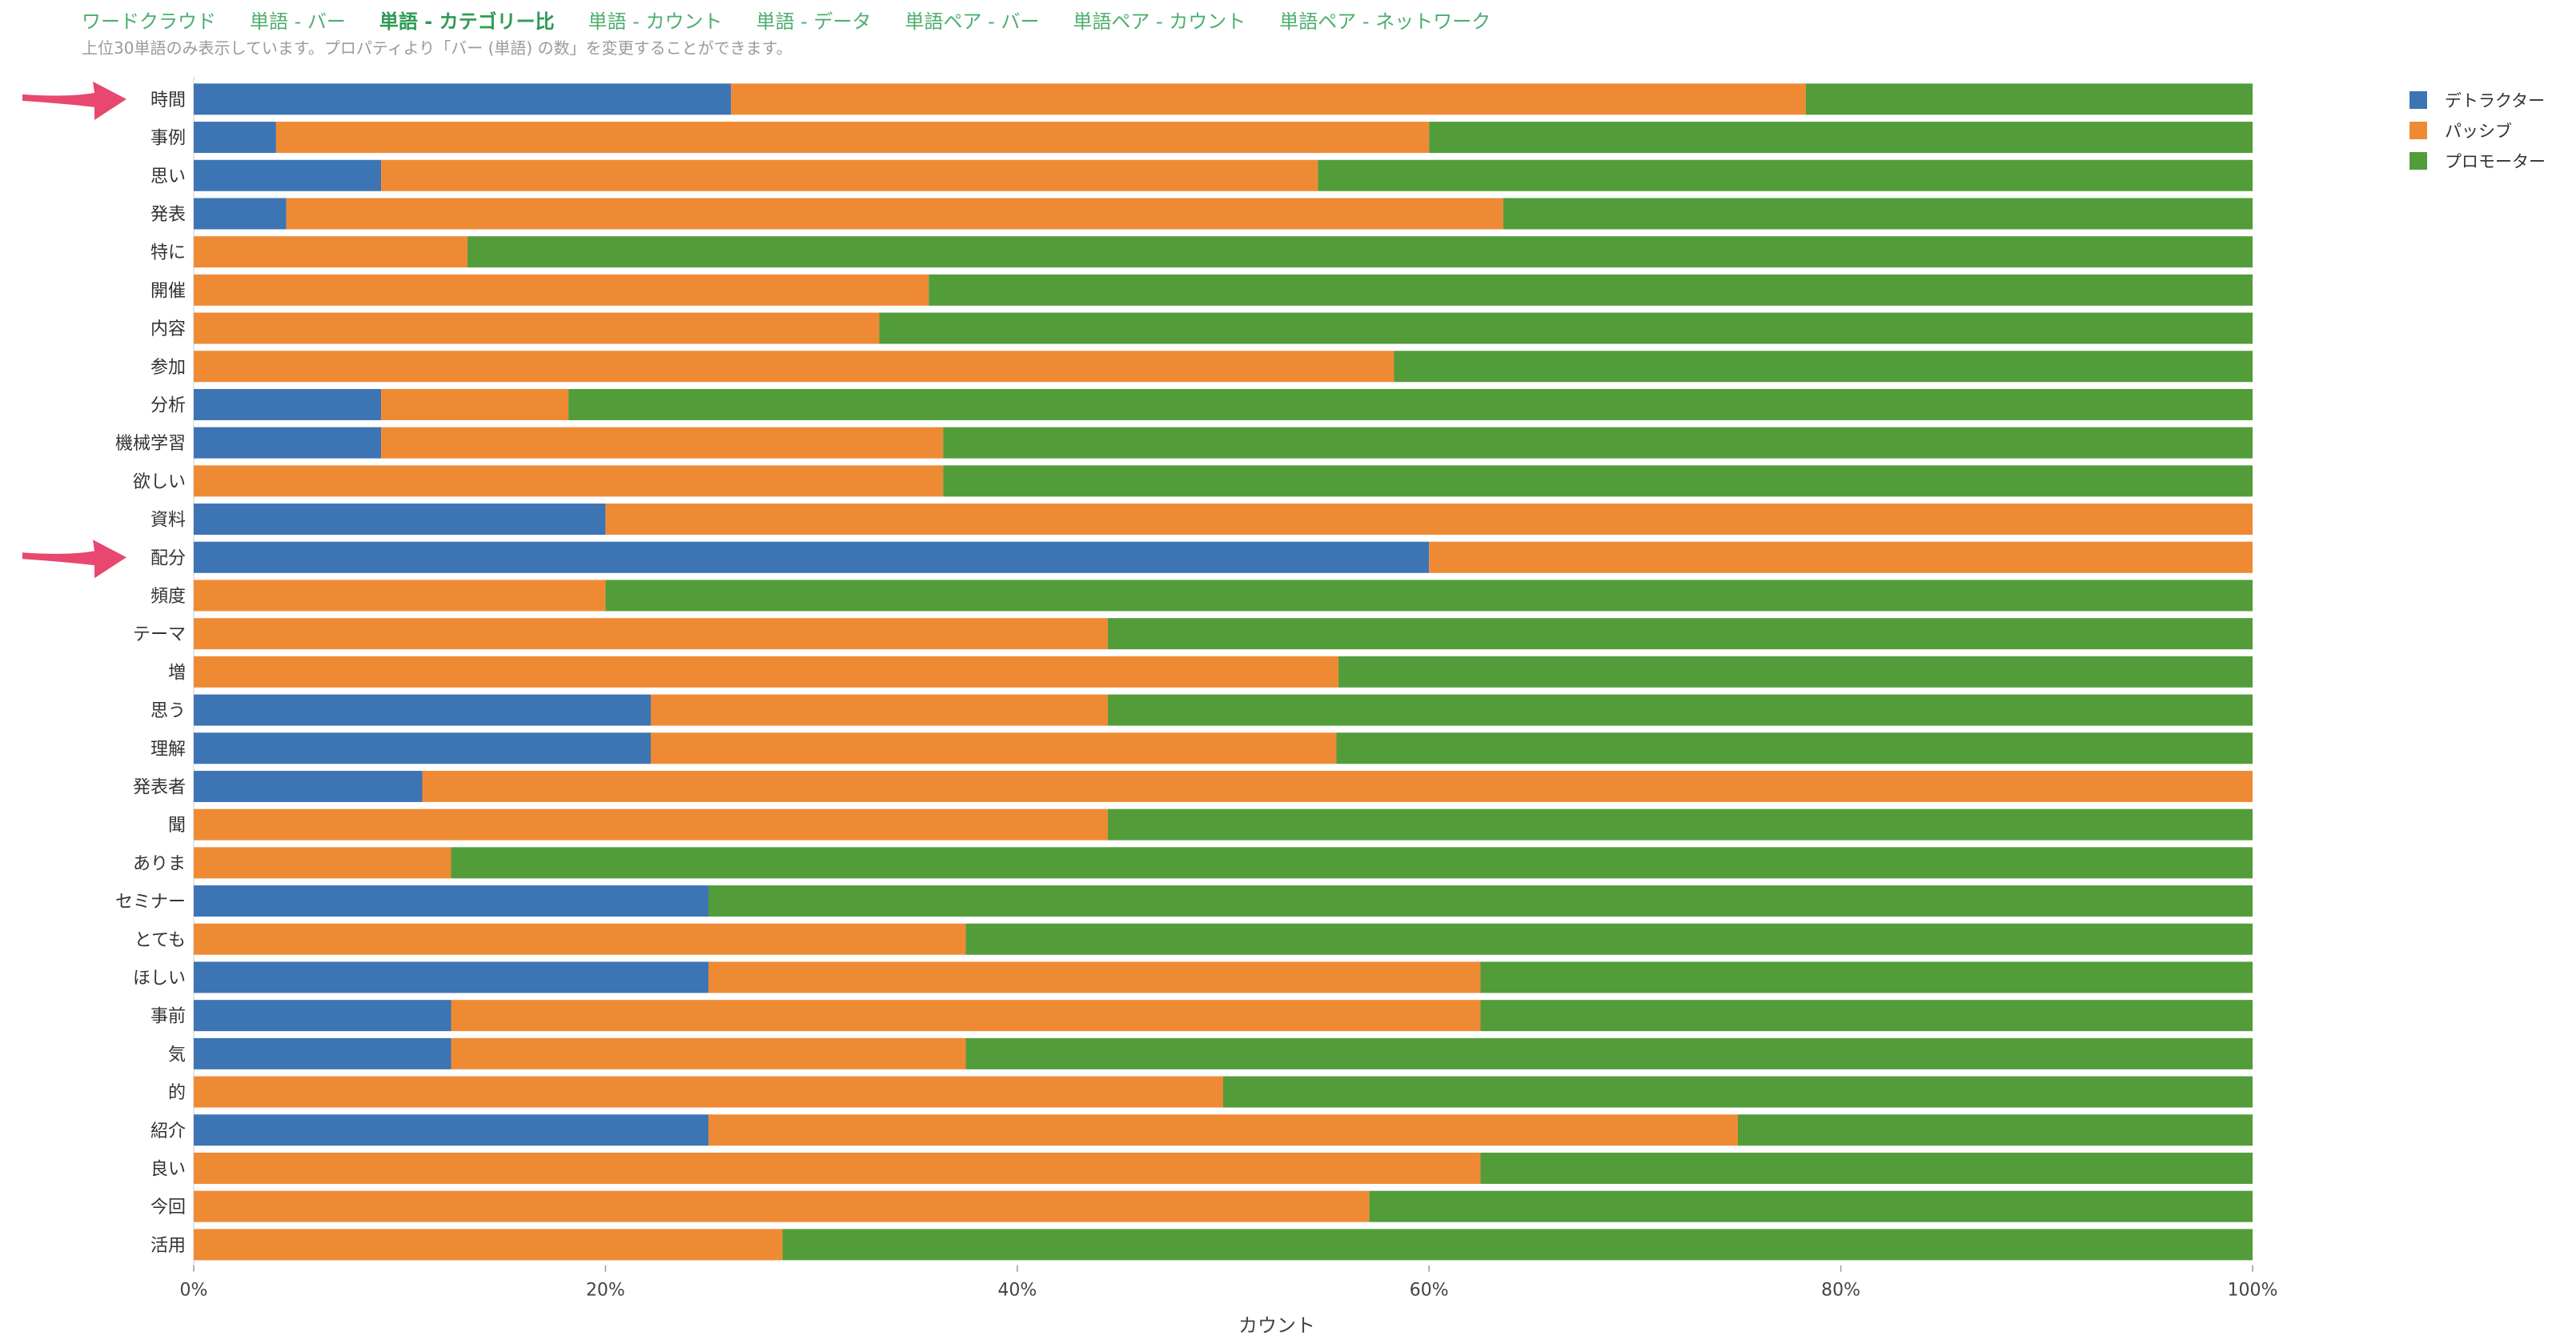 The width and height of the screenshot is (2576, 1340). What do you see at coordinates (149, 22) in the screenshot?
I see `tab-0: ワードクラウド` at bounding box center [149, 22].